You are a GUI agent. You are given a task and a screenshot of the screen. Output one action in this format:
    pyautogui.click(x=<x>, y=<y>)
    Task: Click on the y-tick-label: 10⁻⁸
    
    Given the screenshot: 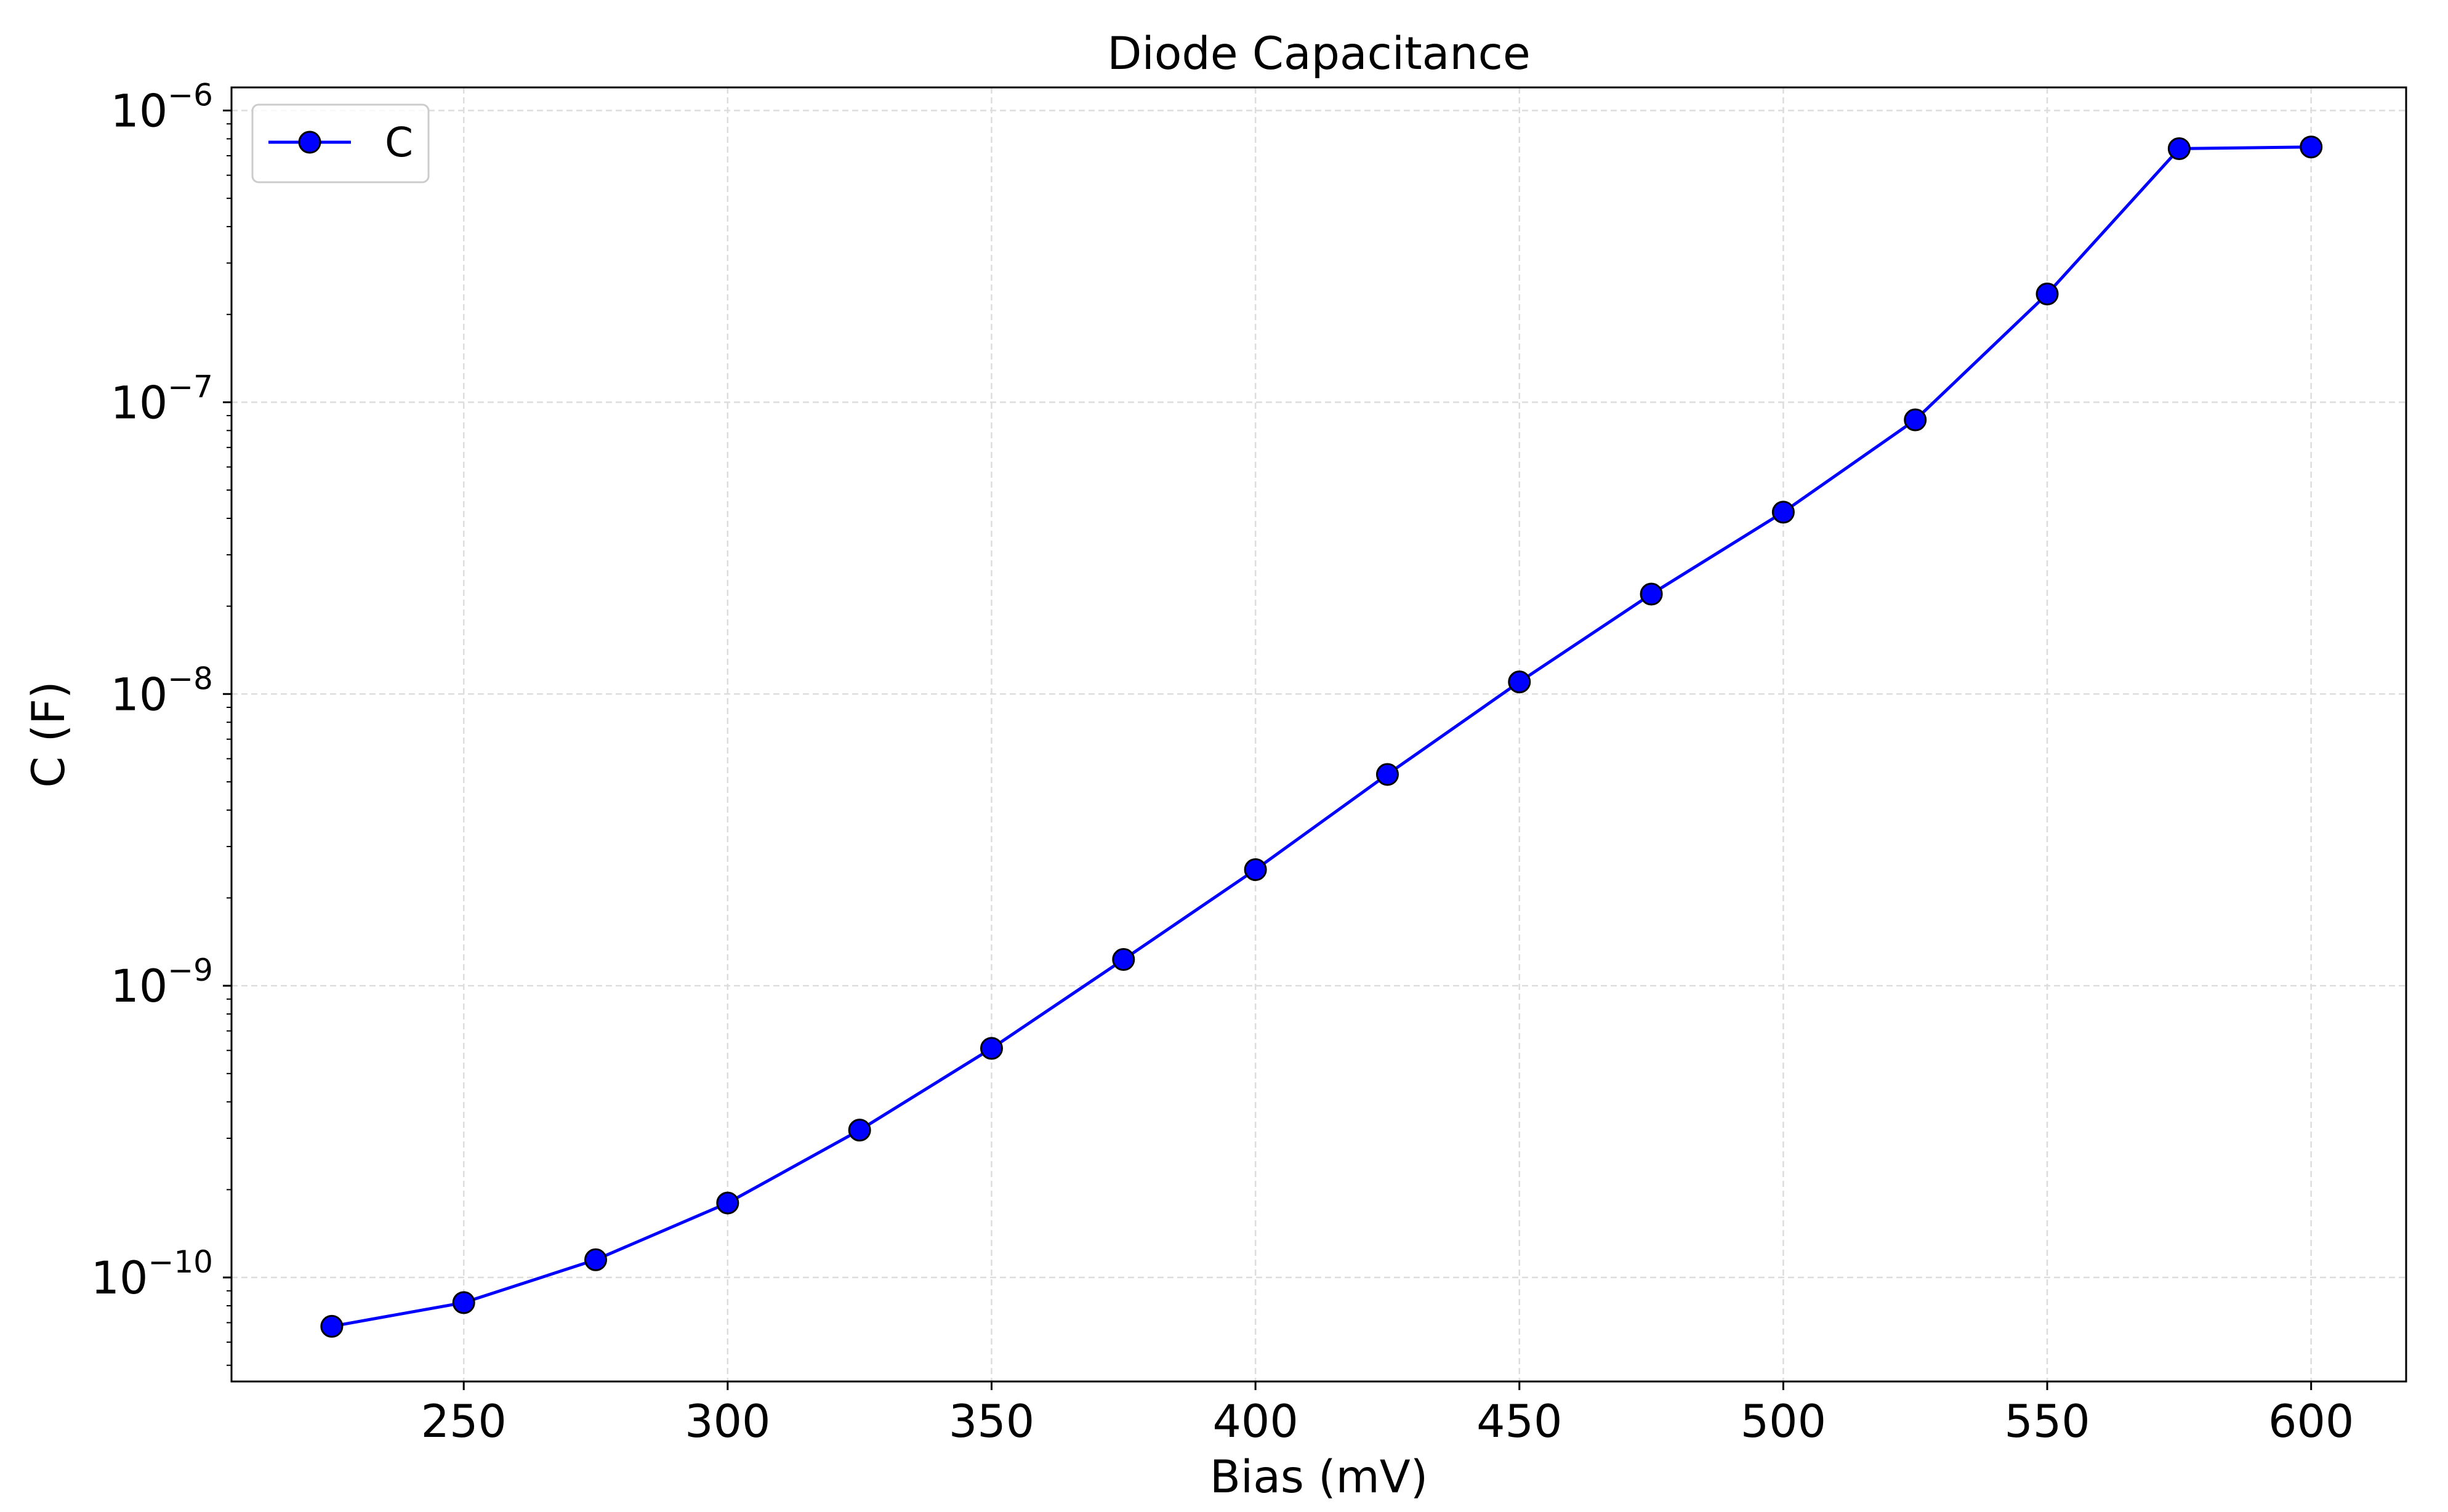 What is the action you would take?
    pyautogui.click(x=161, y=691)
    